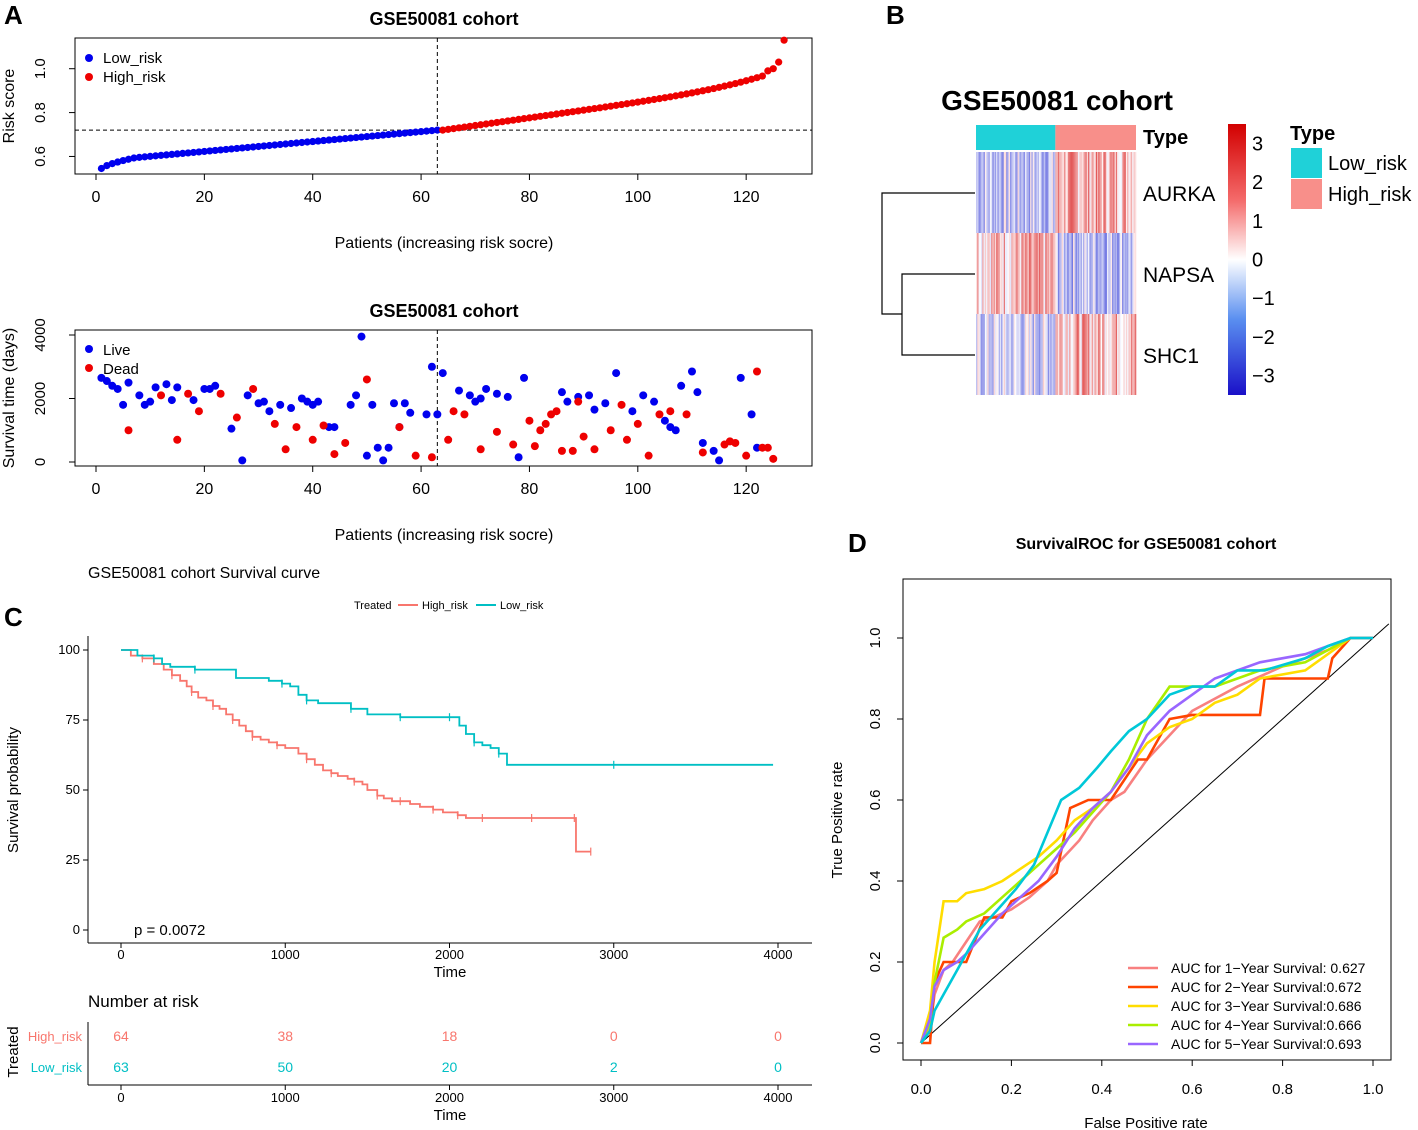 Image resolution: width=1418 pixels, height=1130 pixels. Describe the element at coordinates (40, 156) in the screenshot. I see `y-tick-label: 0.6` at that location.